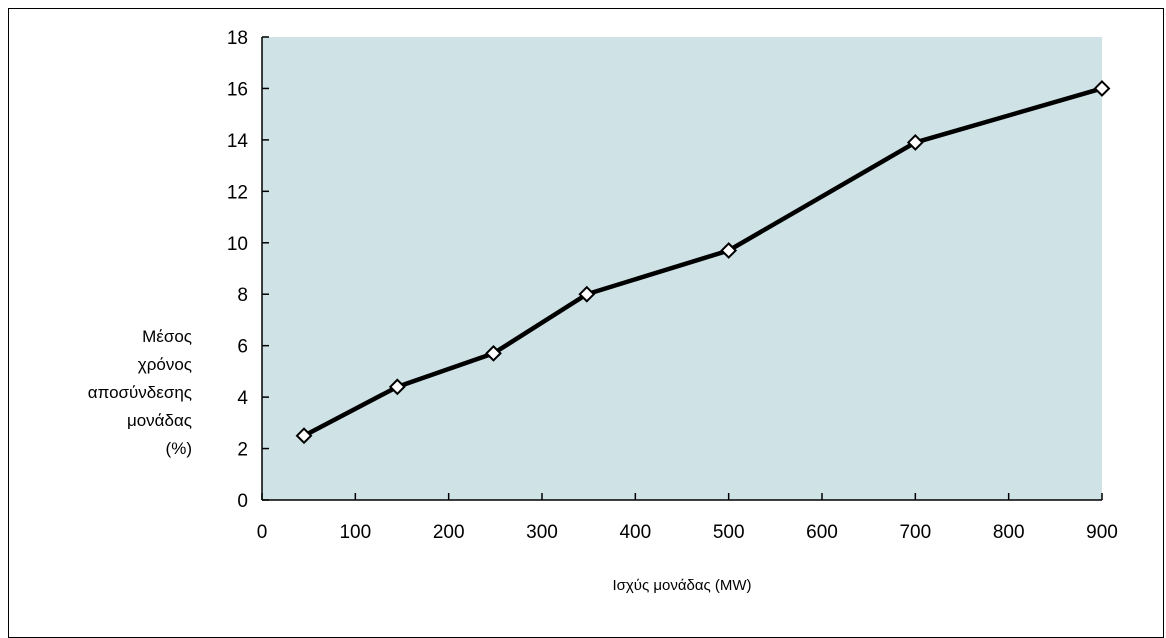  I want to click on x-tick-label: 400, so click(635, 532).